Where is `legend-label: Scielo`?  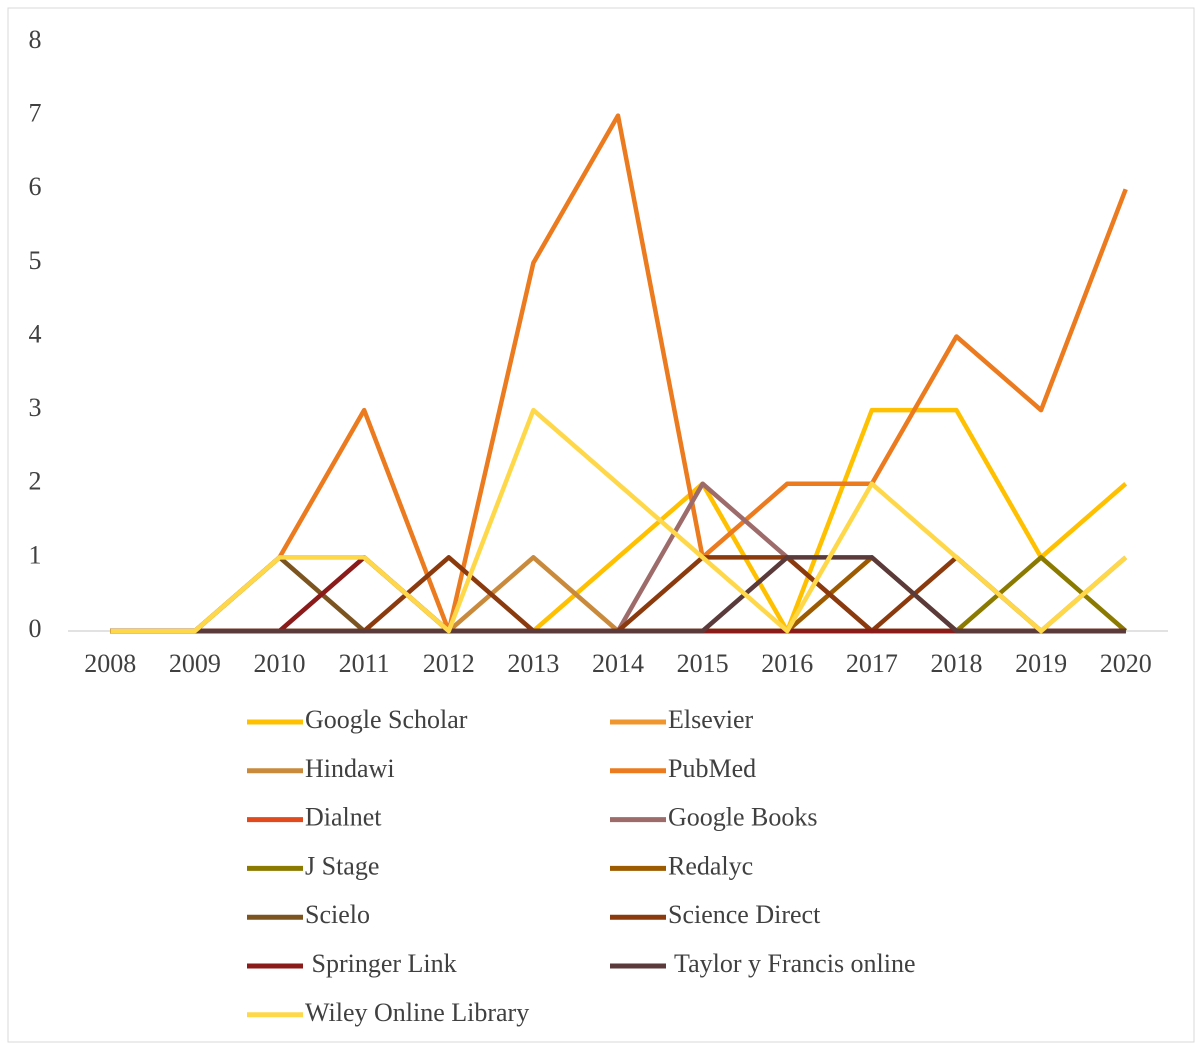
legend-label: Scielo is located at coordinates (337, 914).